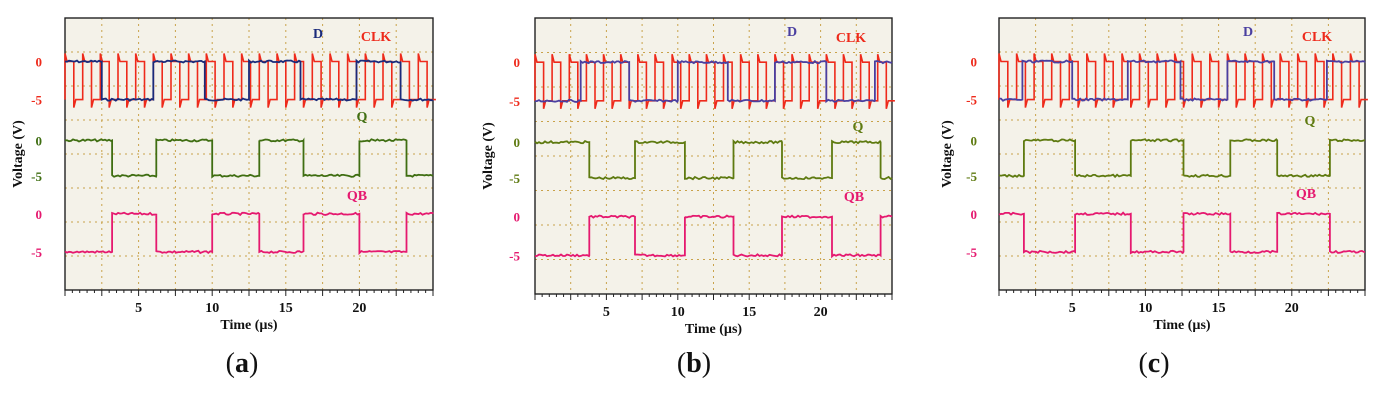 The image size is (1387, 403). Describe the element at coordinates (242, 363) in the screenshot. I see `caption-a: (a)` at that location.